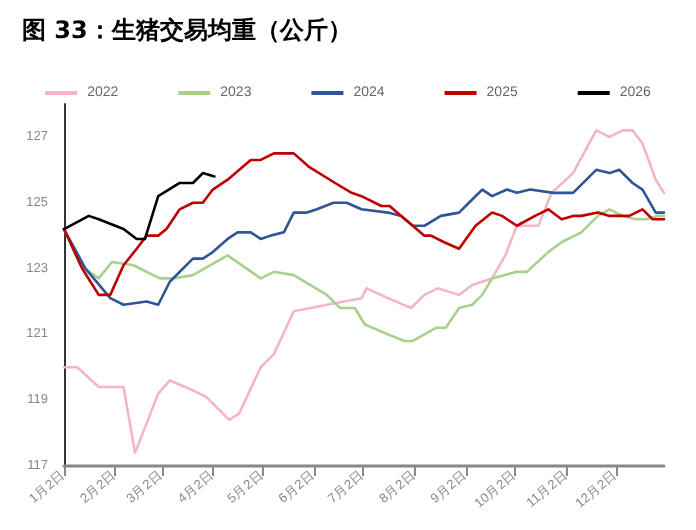 This screenshot has height=530, width=696. What do you see at coordinates (139, 206) in the screenshot?
I see `line-series` at bounding box center [139, 206].